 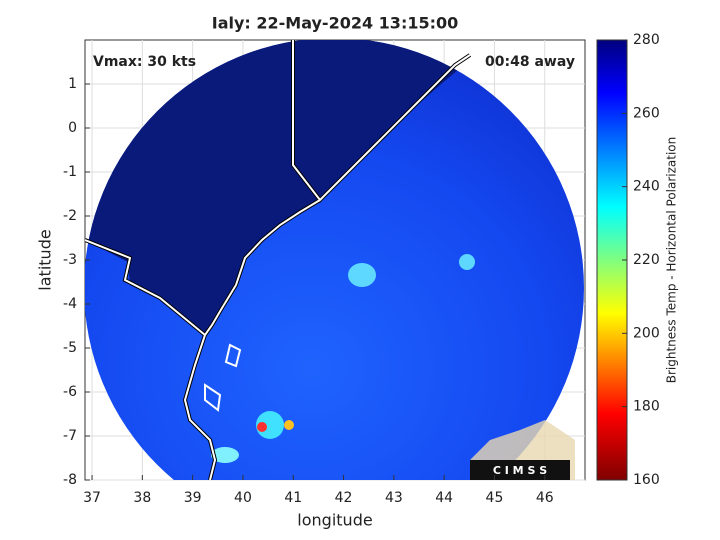 I want to click on y-axis-label: latitude, so click(x=45, y=259).